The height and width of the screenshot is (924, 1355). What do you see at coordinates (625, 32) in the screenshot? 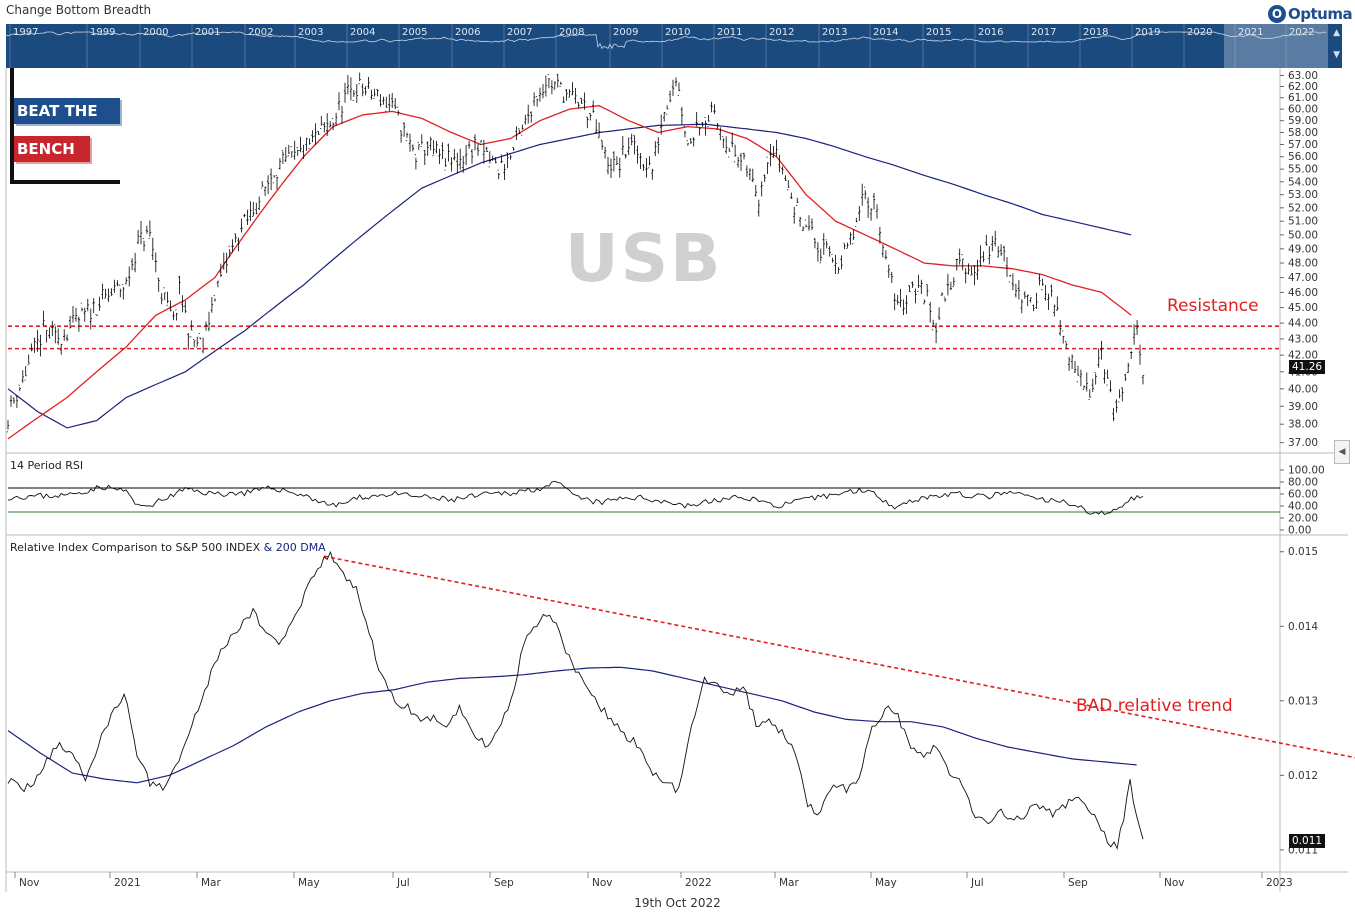
I see `navigator-year-label: 2009` at bounding box center [625, 32].